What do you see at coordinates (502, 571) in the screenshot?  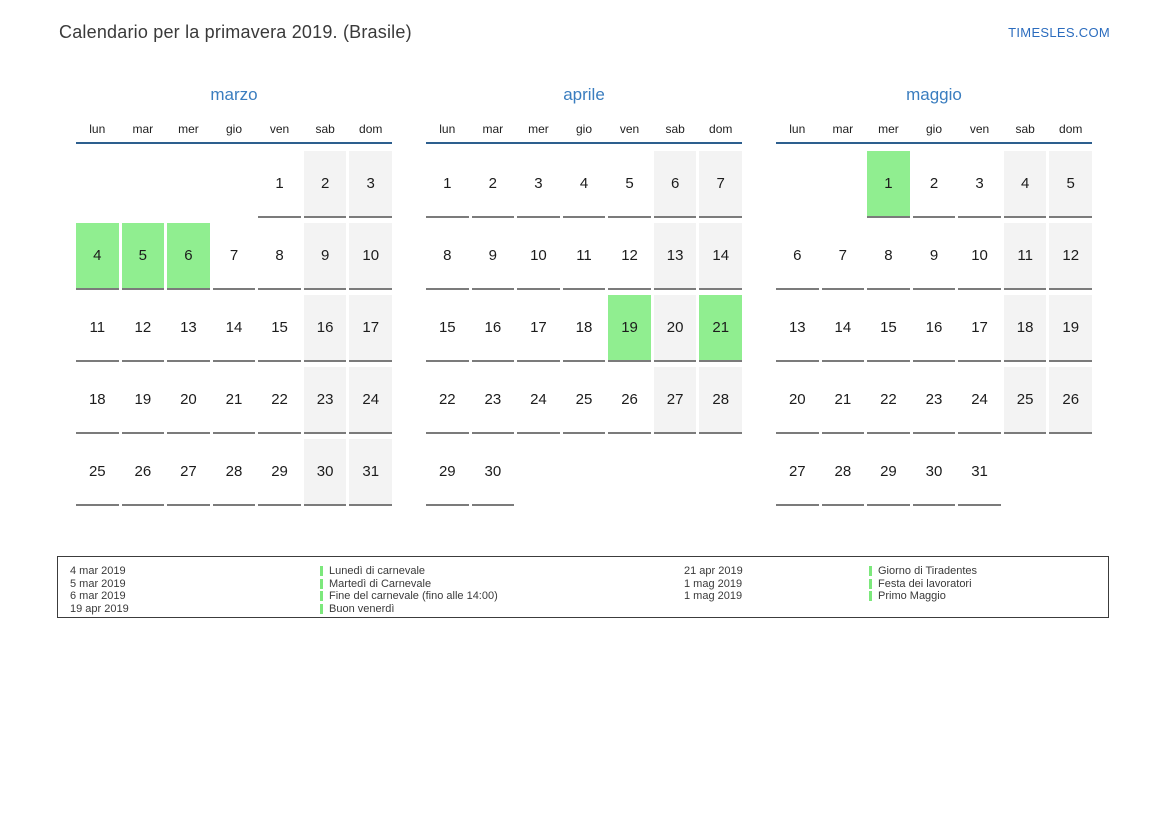 I see `legend-label-cell: Lunedì di carnevale` at bounding box center [502, 571].